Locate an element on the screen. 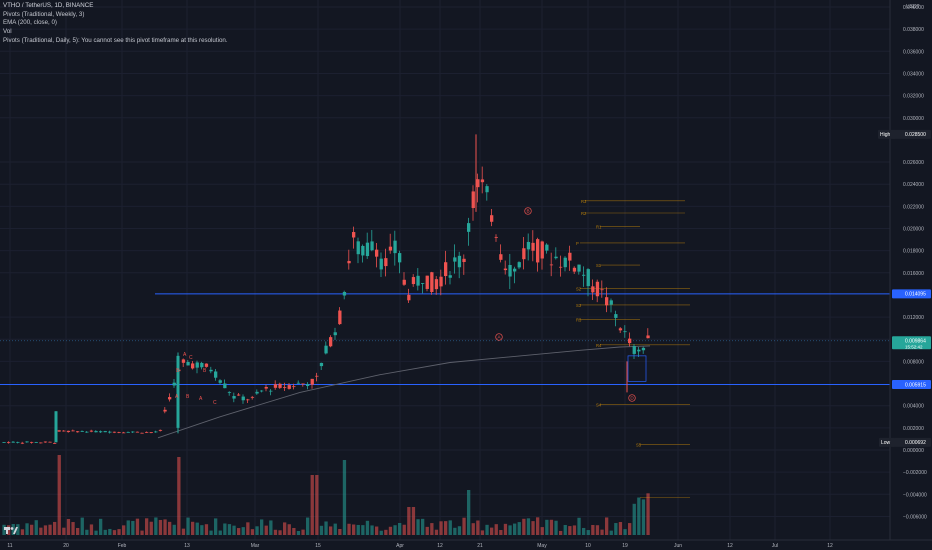 Image resolution: width=932 pixels, height=550 pixels. price-tick: 0.002000 is located at coordinates (913, 429).